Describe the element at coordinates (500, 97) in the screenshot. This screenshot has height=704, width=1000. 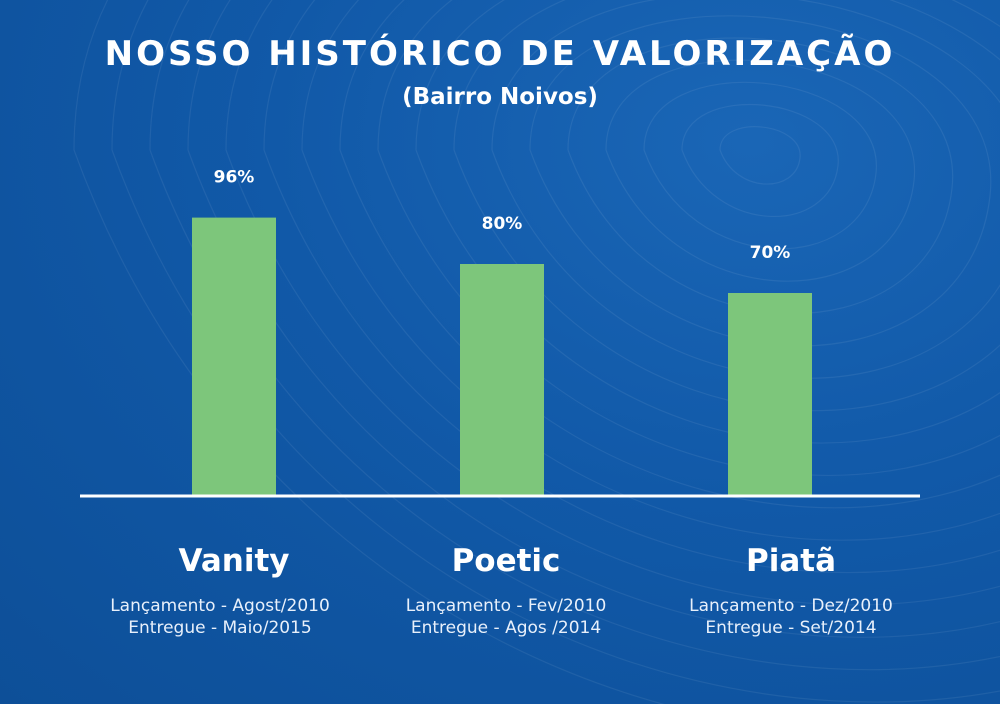
I see `chart-subtitle: (Bairro Noivos)` at that location.